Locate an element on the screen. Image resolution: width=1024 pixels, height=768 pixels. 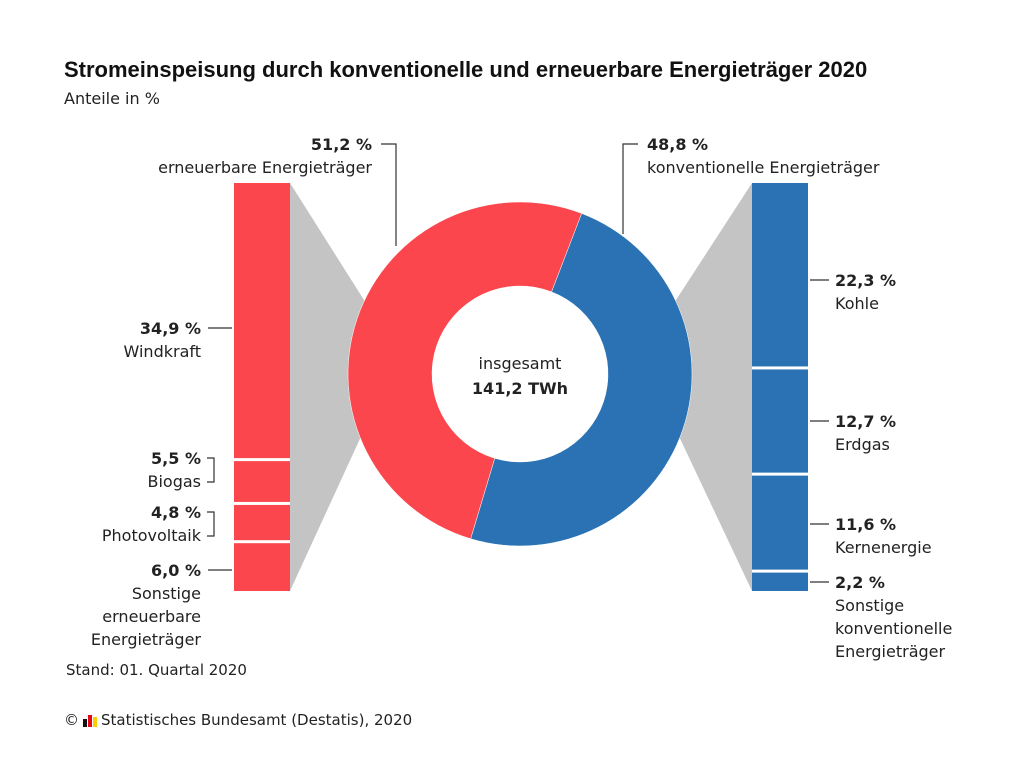
label-sonstige-erneuerbare-energietraeger-2: Energieträger is located at coordinates (146, 639).